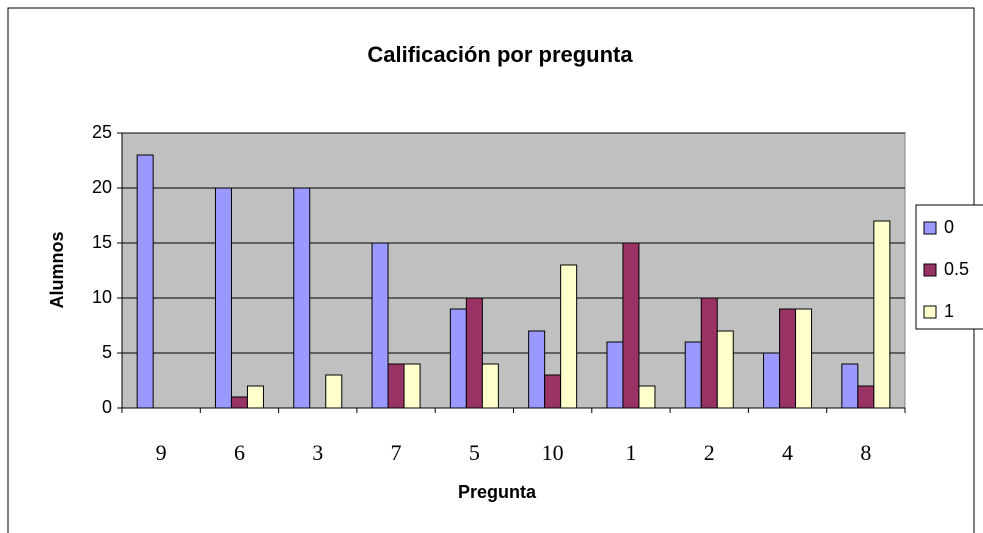 This screenshot has height=533, width=983. I want to click on y-tick-label: 25, so click(102, 132).